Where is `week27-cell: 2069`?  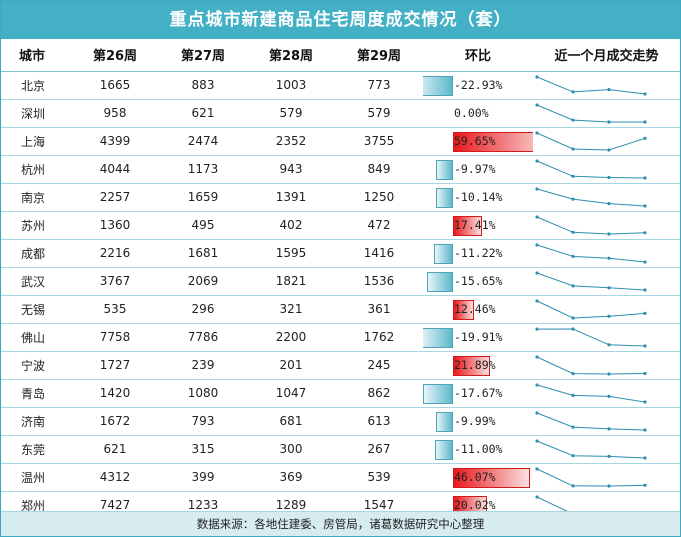
week27-cell: 2069 is located at coordinates (203, 281).